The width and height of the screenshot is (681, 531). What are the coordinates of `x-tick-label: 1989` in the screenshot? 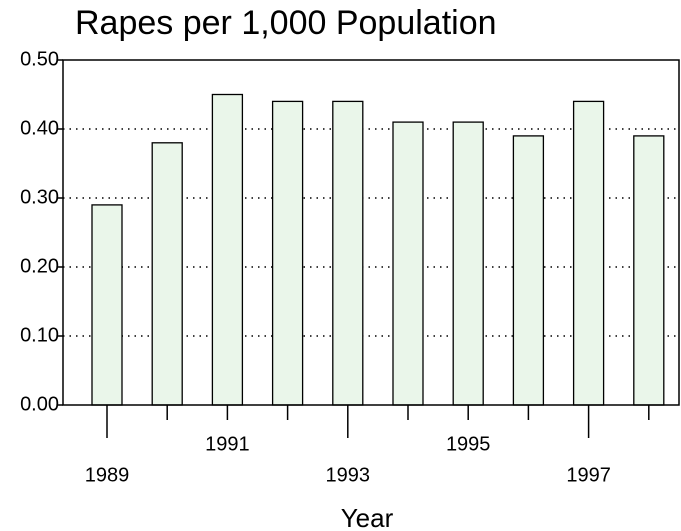 It's located at (107, 475).